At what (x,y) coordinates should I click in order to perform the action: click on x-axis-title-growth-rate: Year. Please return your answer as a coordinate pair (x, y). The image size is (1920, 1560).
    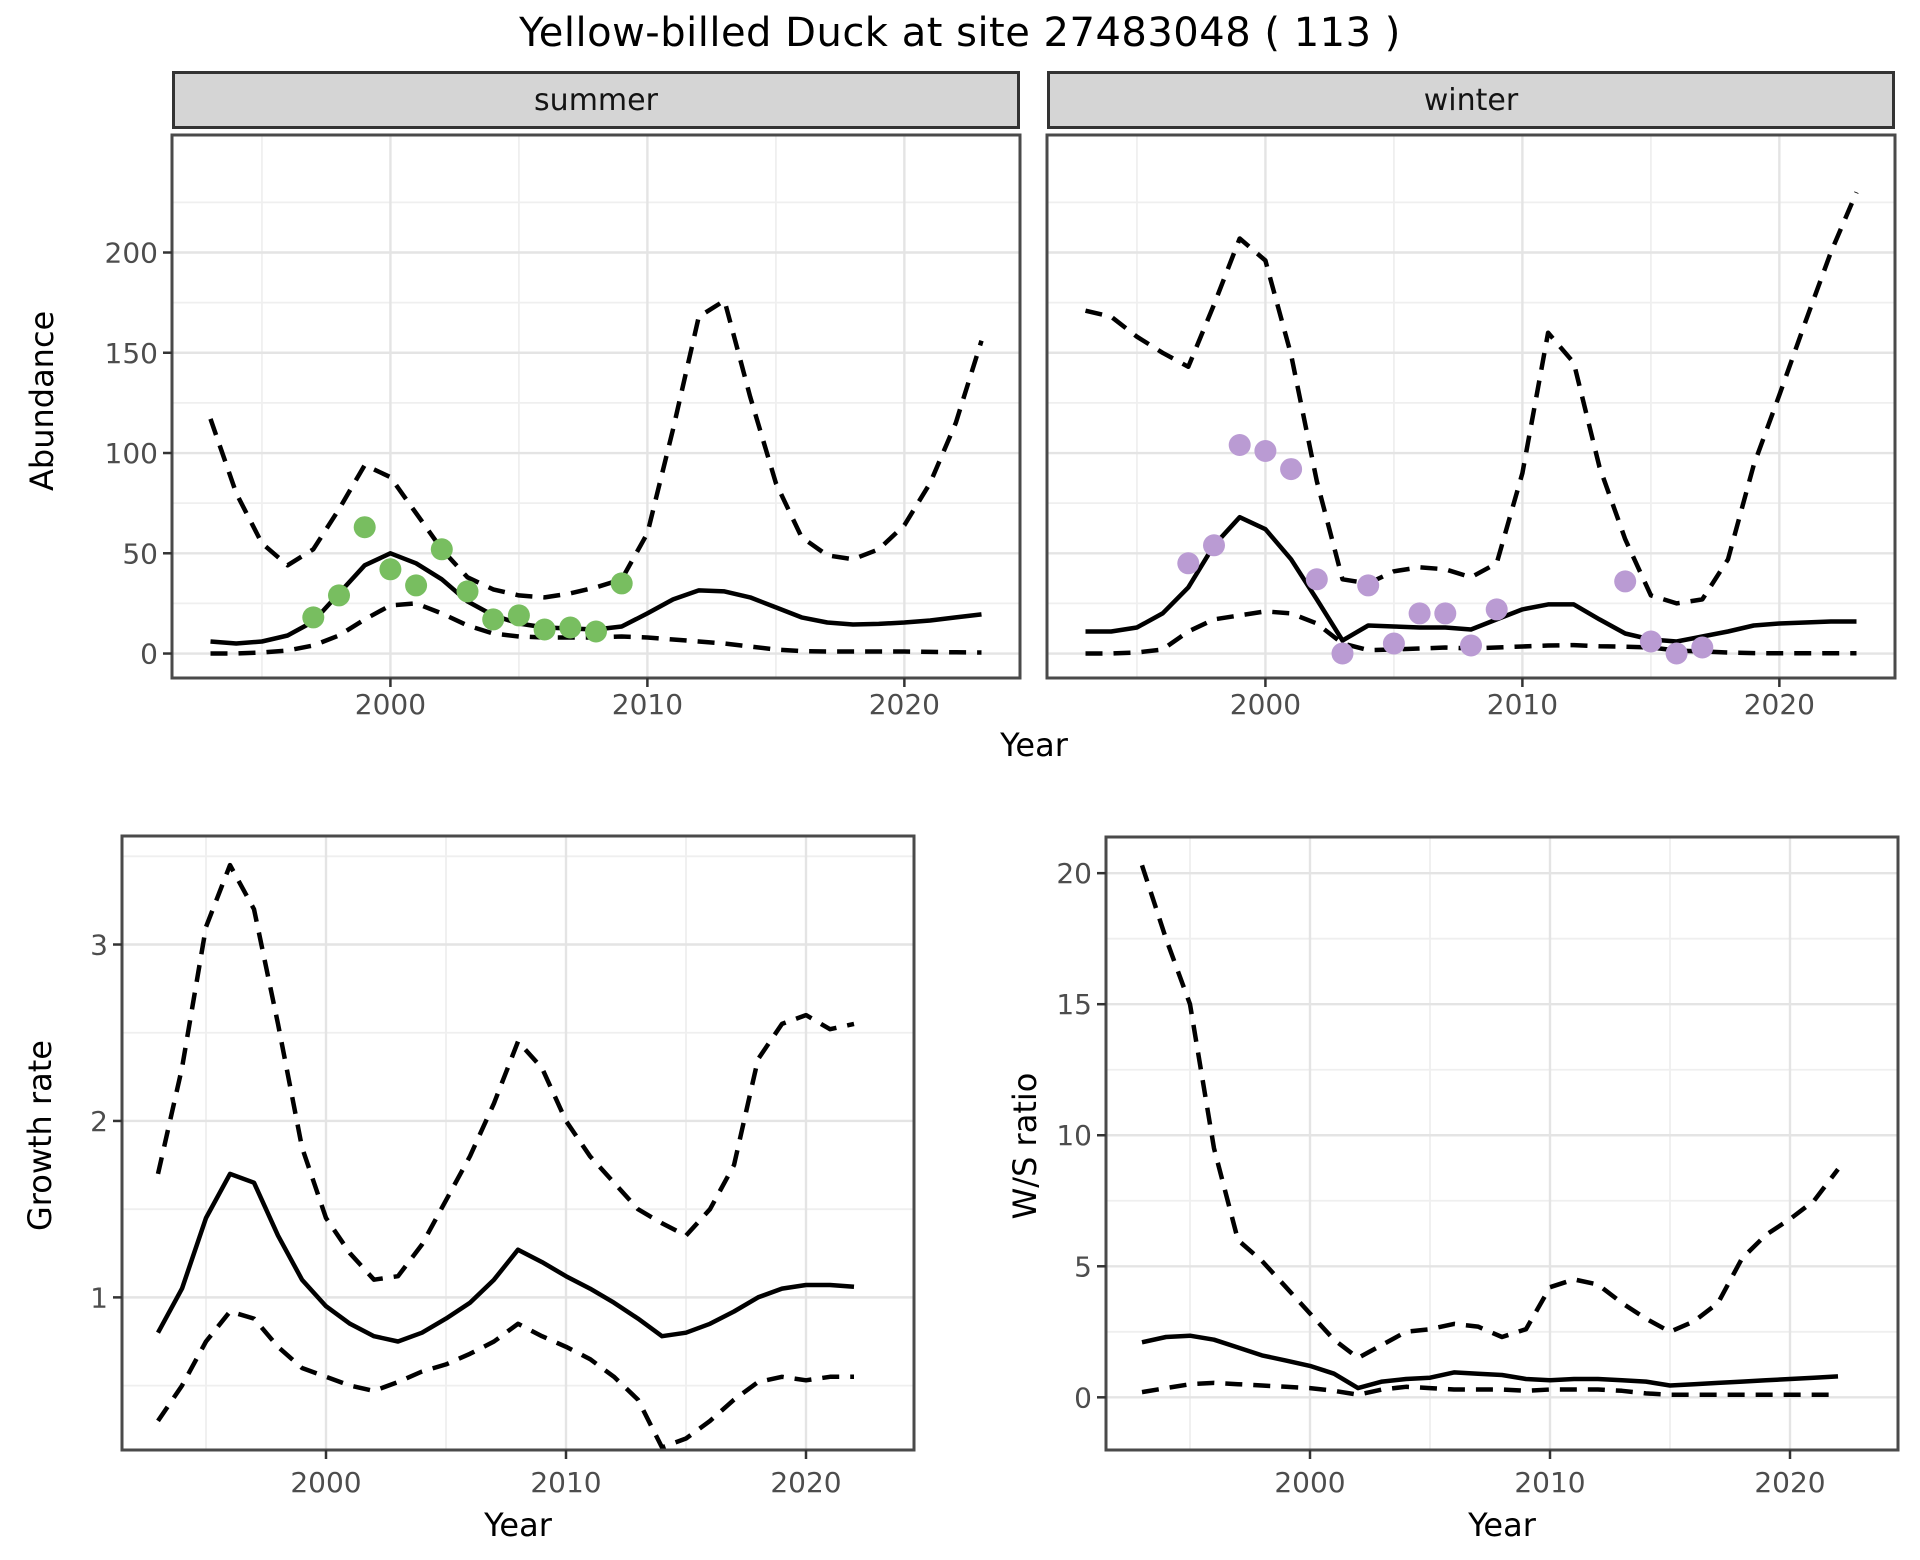
    Looking at the image, I should click on (518, 1525).